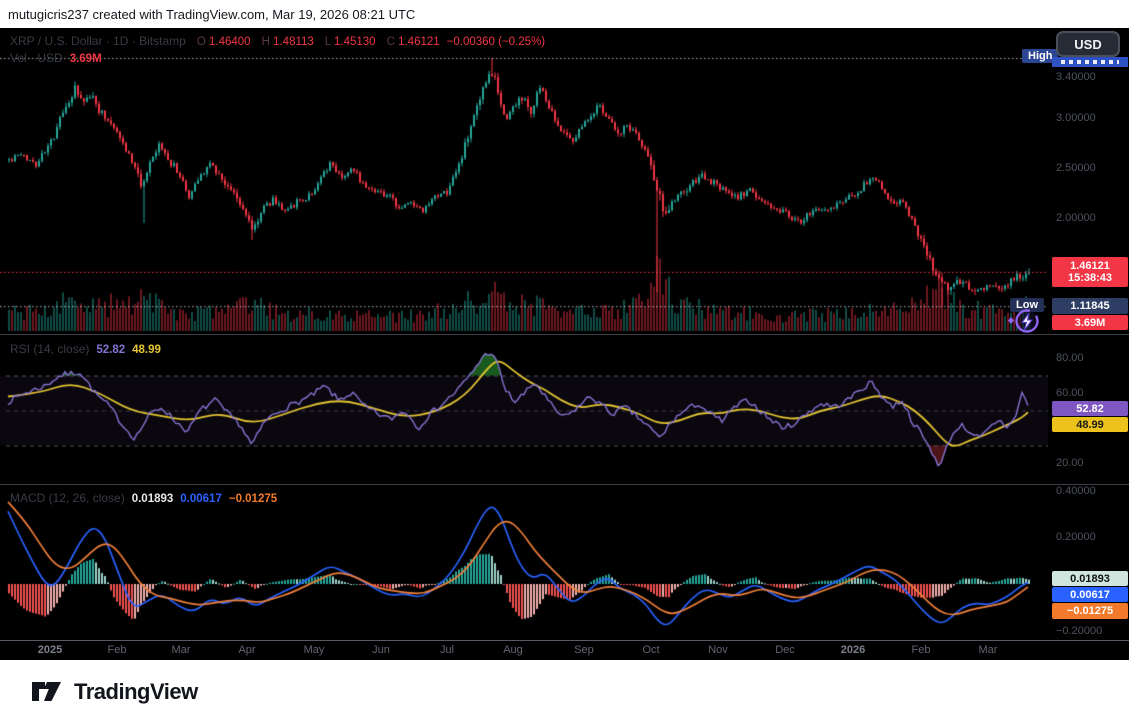  Describe the element at coordinates (287, 42) in the screenshot. I see `ohlc-high: H 1.48113` at that location.